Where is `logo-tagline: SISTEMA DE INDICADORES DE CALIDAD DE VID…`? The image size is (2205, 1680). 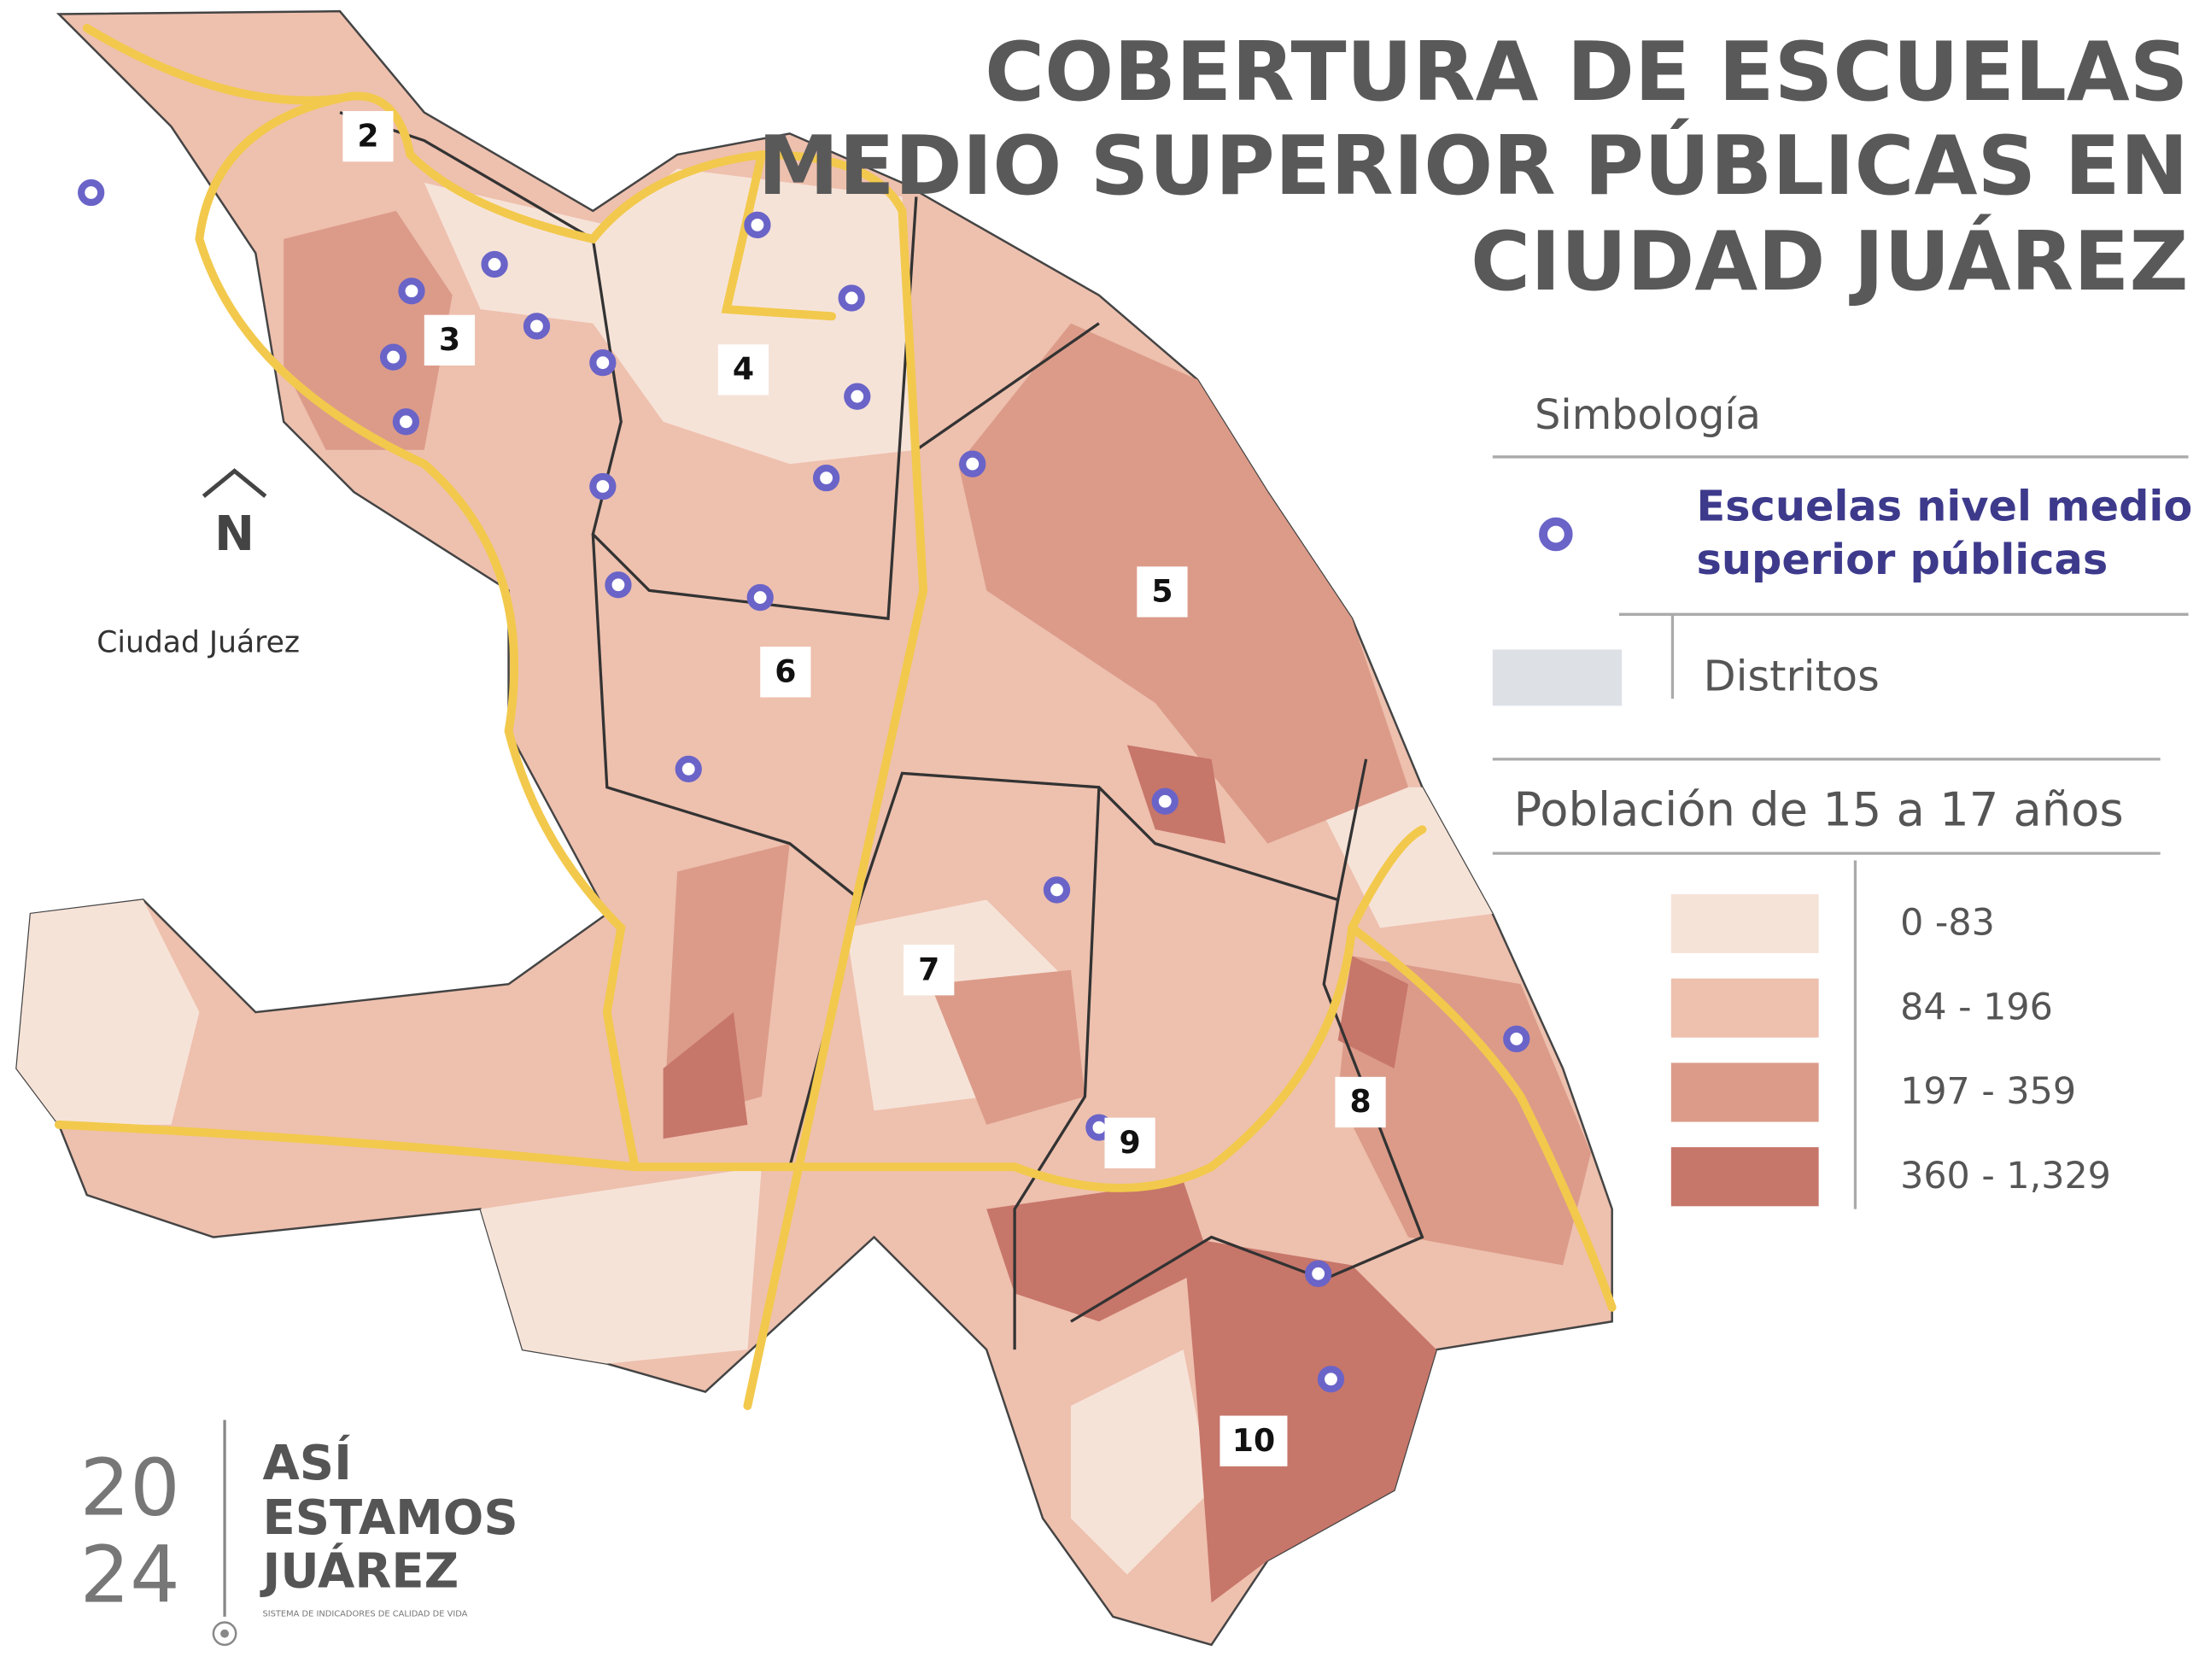 logo-tagline: SISTEMA DE INDICADORES DE CALIDAD DE VID… is located at coordinates (366, 1614).